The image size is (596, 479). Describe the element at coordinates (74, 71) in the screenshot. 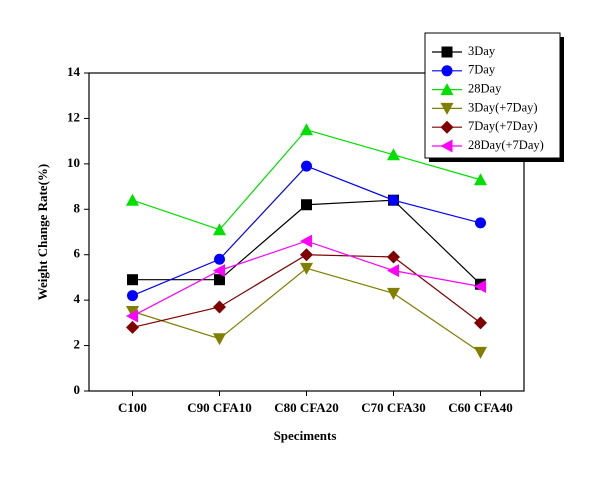

I see `y-tick-label: 14` at that location.